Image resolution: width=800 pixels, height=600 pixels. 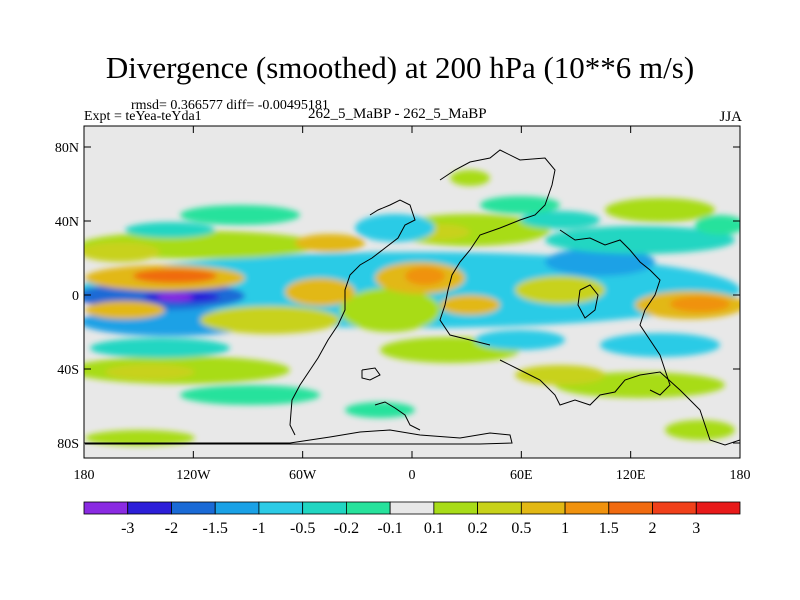 What do you see at coordinates (696, 528) in the screenshot?
I see `colorbar-label: 3` at bounding box center [696, 528].